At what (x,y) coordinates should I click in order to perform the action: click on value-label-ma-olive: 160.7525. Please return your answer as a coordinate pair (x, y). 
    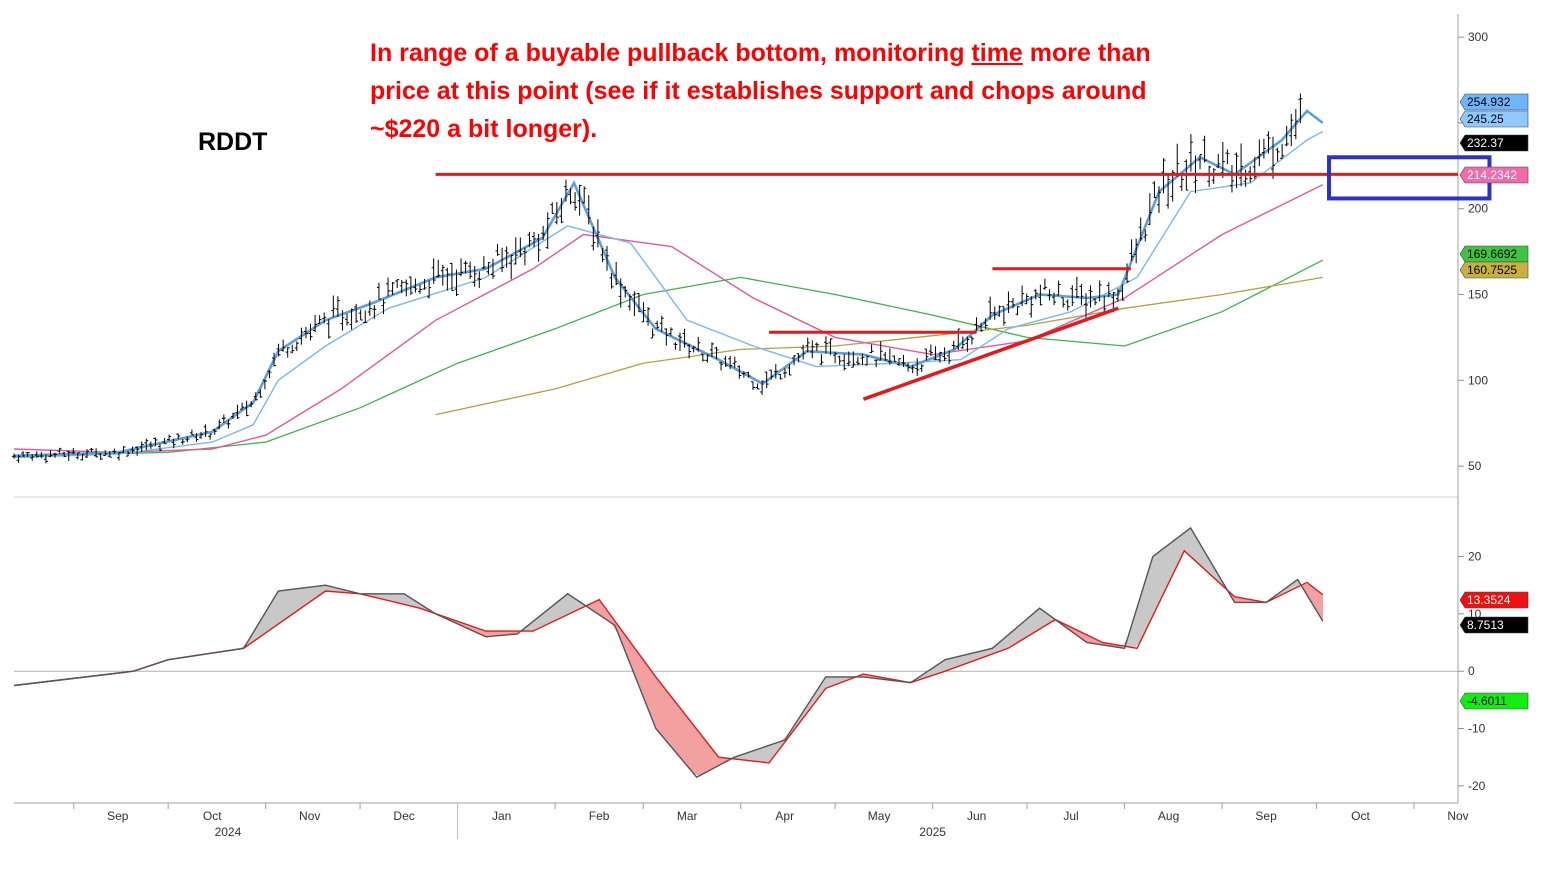
    Looking at the image, I should click on (1494, 270).